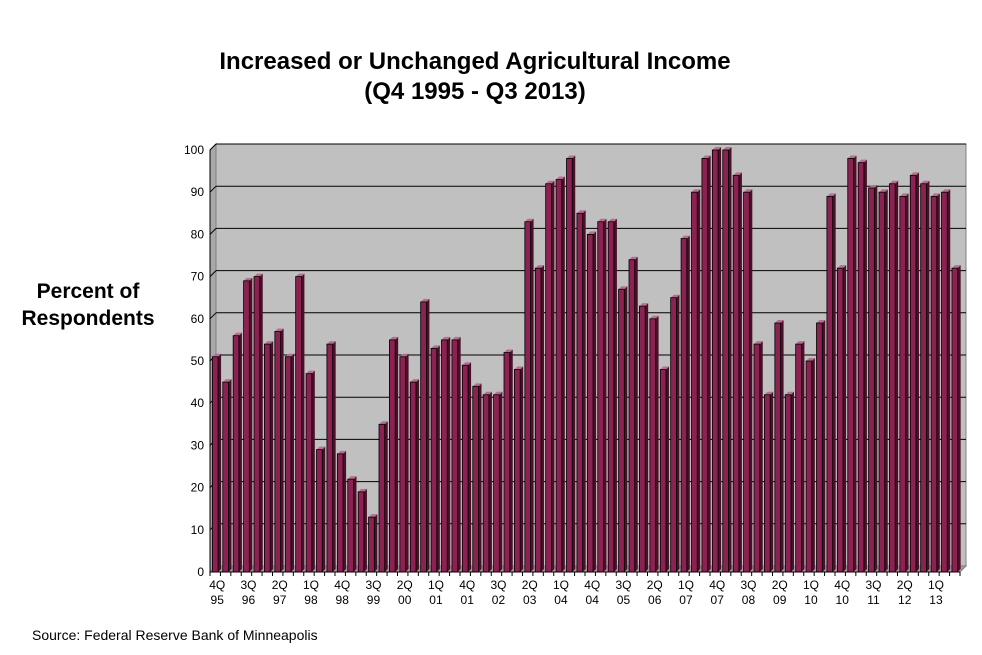 The image size is (982, 655). Describe the element at coordinates (686, 600) in the screenshot. I see `x-tick-label-year: 07` at that location.